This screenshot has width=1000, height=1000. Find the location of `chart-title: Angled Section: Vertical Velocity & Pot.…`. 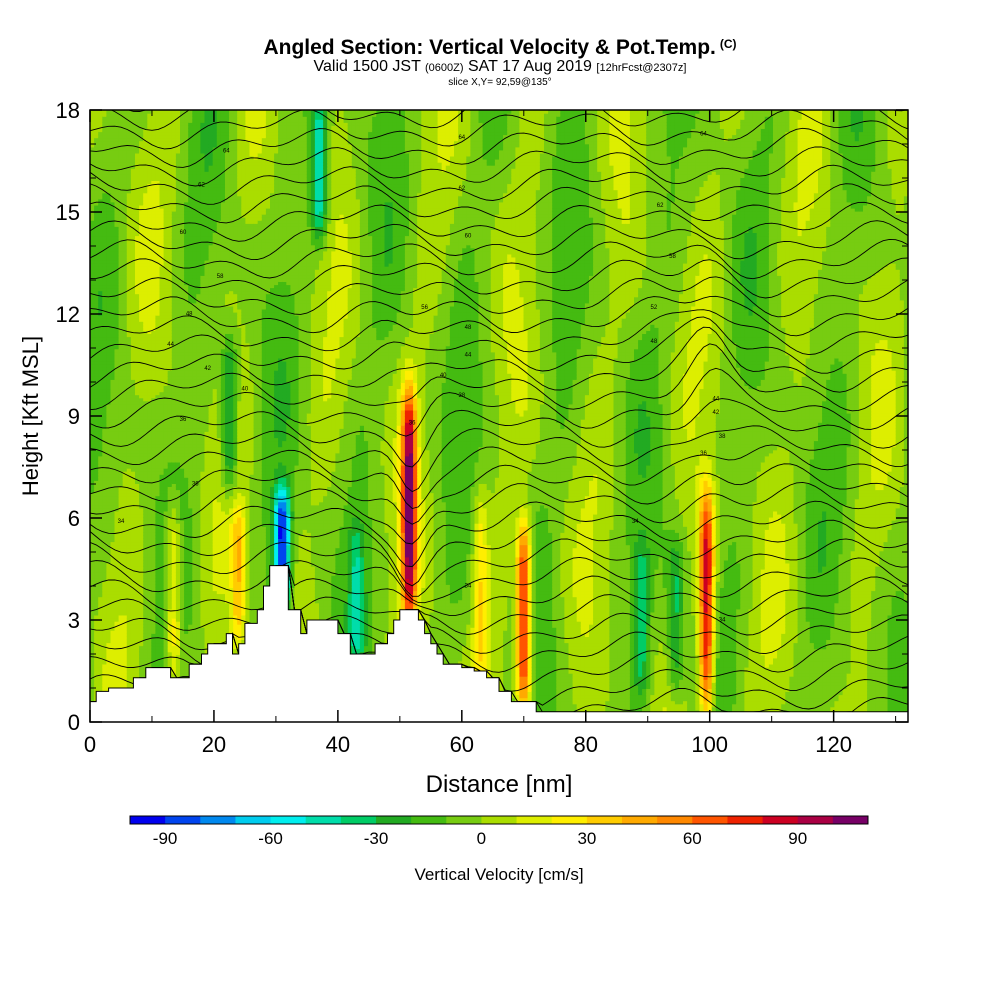

chart-title: Angled Section: Vertical Velocity & Pot.… is located at coordinates (500, 48).